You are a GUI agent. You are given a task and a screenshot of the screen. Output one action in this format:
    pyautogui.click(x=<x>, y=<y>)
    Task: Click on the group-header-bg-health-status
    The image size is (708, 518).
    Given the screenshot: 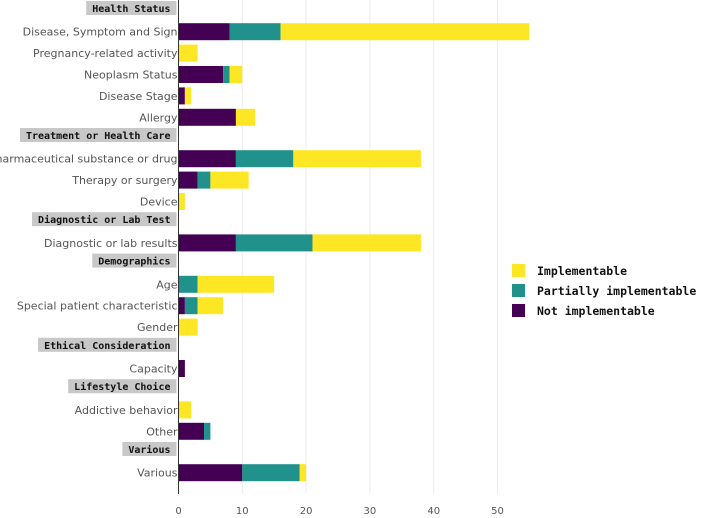 What is the action you would take?
    pyautogui.click(x=131, y=8)
    